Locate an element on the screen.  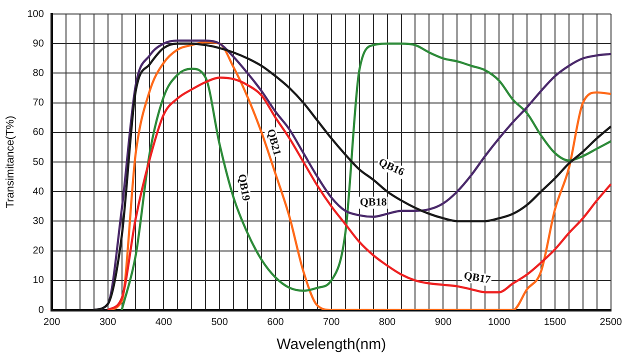
y-tick-label: 70 is located at coordinates (38, 103).